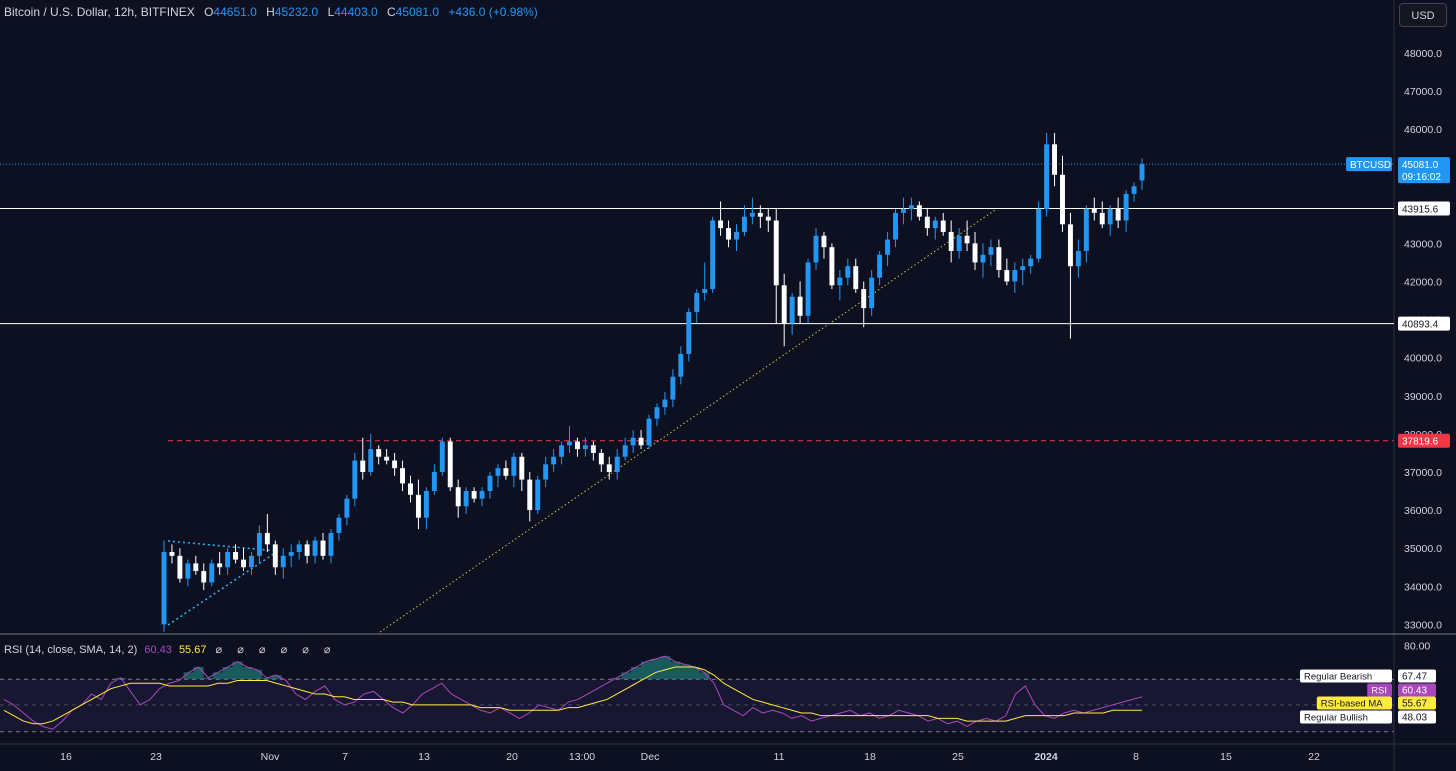 Image resolution: width=1456 pixels, height=771 pixels. Describe the element at coordinates (158, 650) in the screenshot. I see `rsi-value: 60.43` at that location.